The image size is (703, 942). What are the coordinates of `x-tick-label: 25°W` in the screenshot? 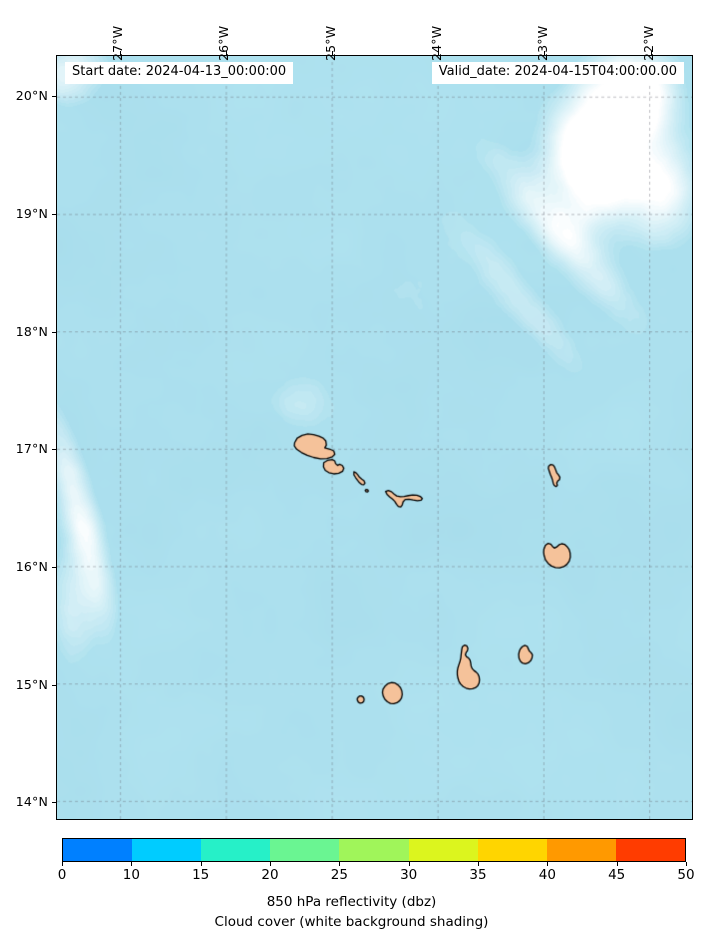 It's located at (330, 43).